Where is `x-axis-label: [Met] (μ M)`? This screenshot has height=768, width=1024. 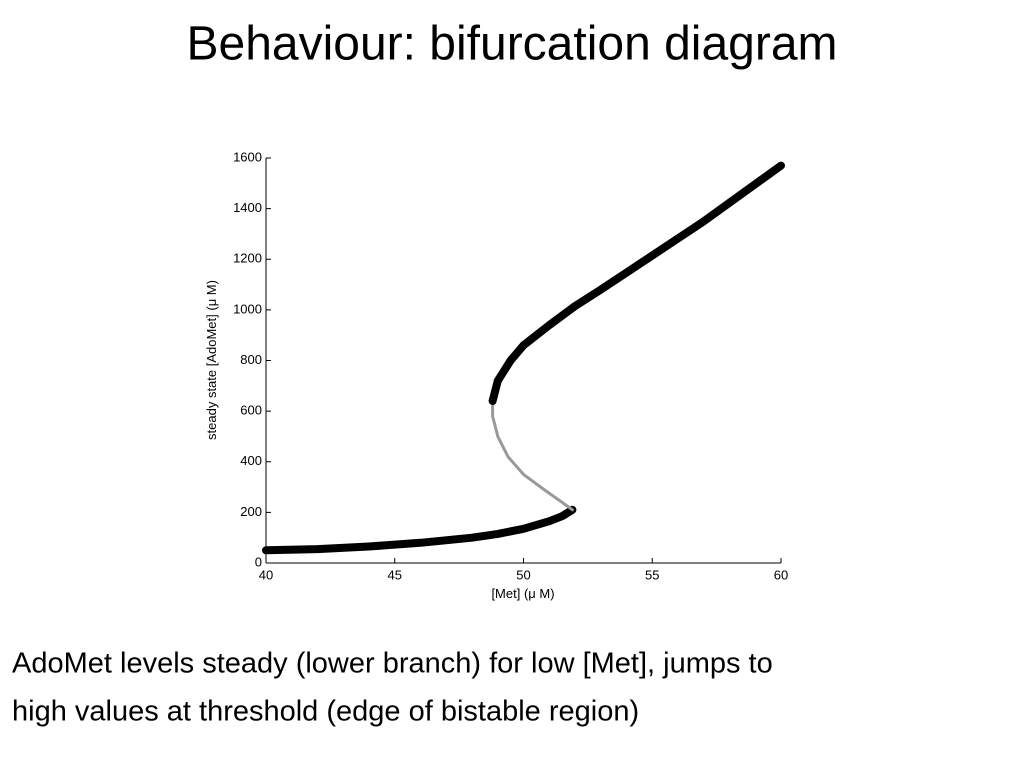
x-axis-label: [Met] (μ M) is located at coordinates (522, 593).